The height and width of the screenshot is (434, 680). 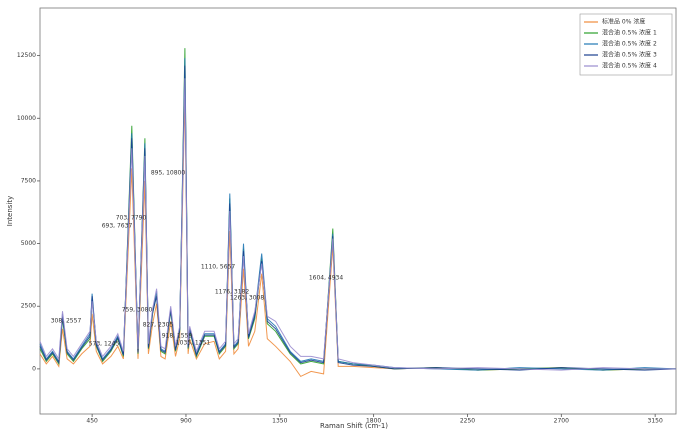 I want to click on x-tick-label: 1350, so click(x=279, y=421).